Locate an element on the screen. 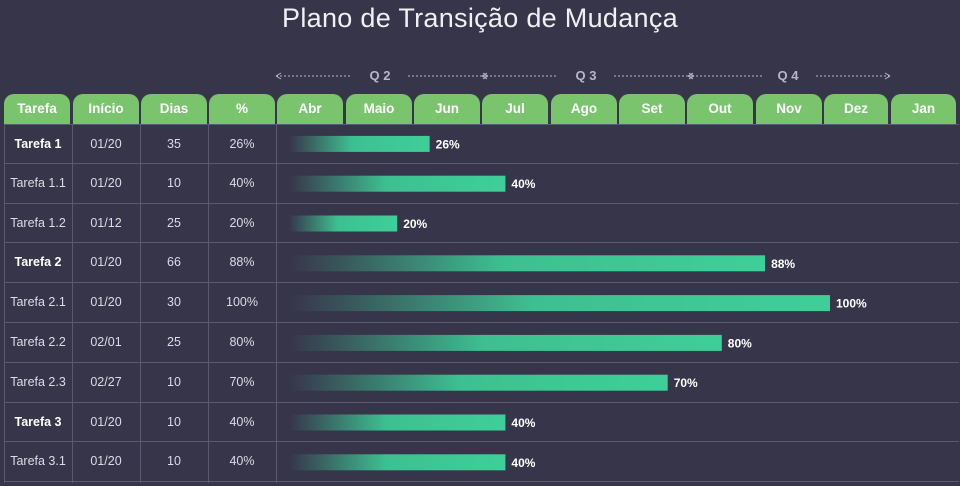 Image resolution: width=960 pixels, height=486 pixels. table-row: Tarefa 2.3 02/27 10 70% is located at coordinates (481, 383).